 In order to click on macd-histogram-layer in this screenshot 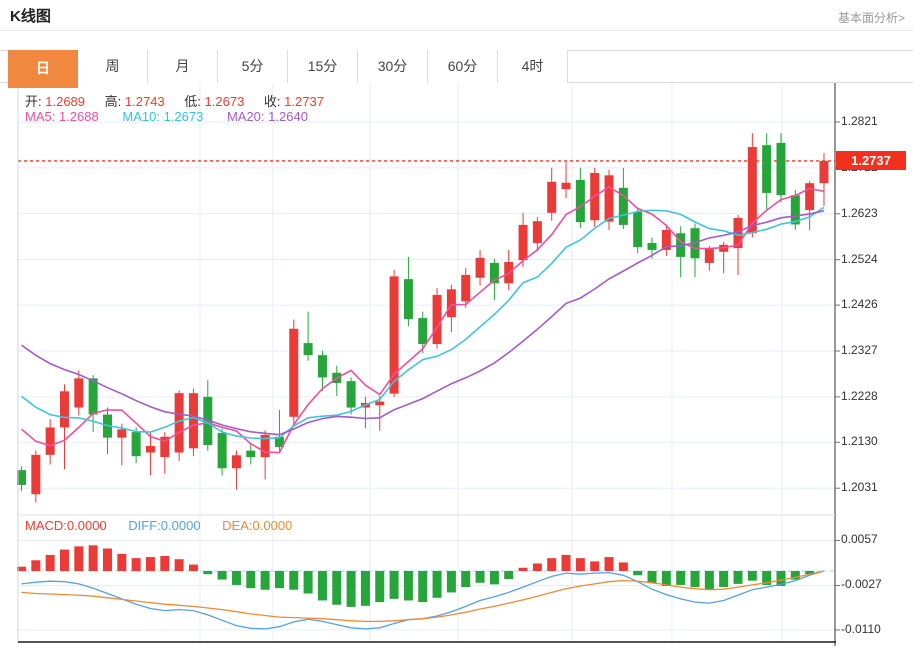, I will do `click(416, 576)`.